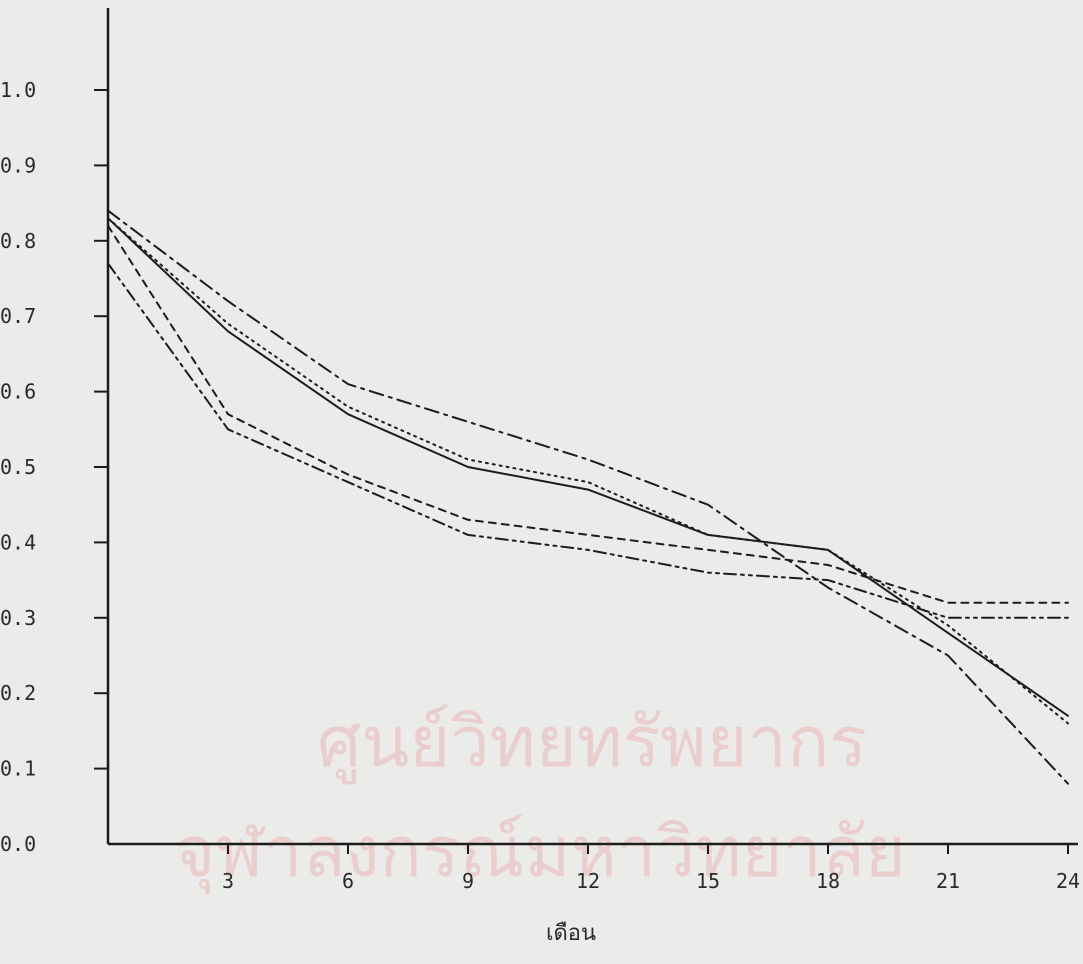  Describe the element at coordinates (571, 933) in the screenshot. I see `x-axis-label: เดือน` at that location.